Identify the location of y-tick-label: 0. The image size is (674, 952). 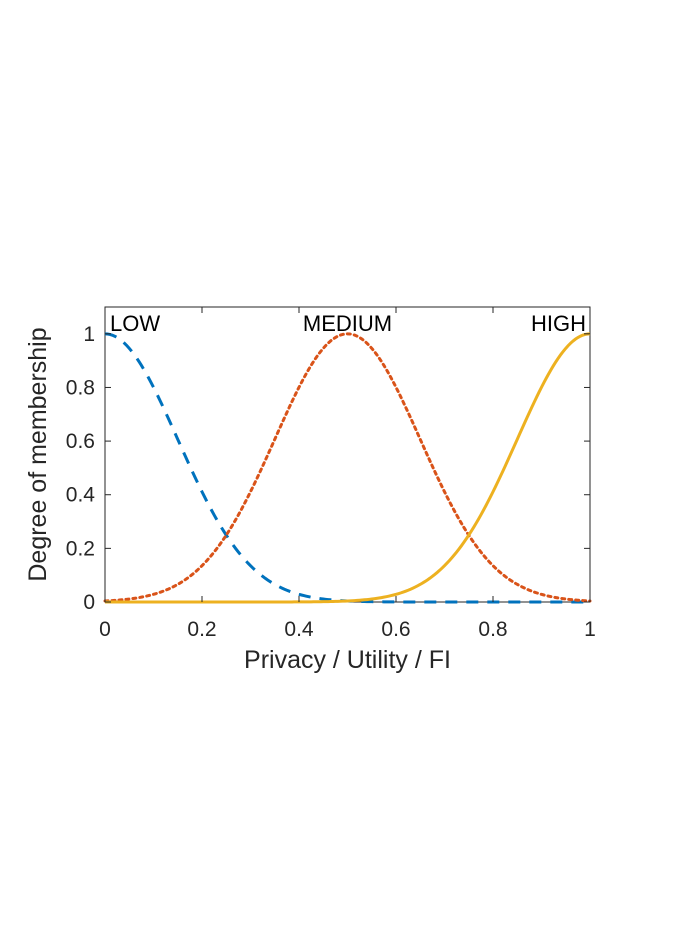
(89, 602).